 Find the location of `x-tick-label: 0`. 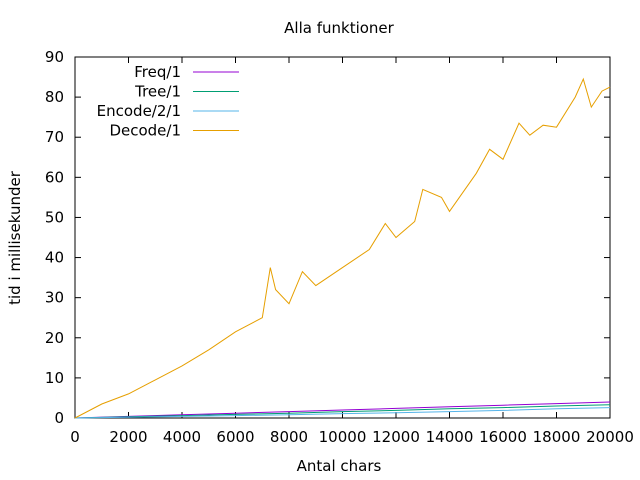

x-tick-label: 0 is located at coordinates (75, 437).